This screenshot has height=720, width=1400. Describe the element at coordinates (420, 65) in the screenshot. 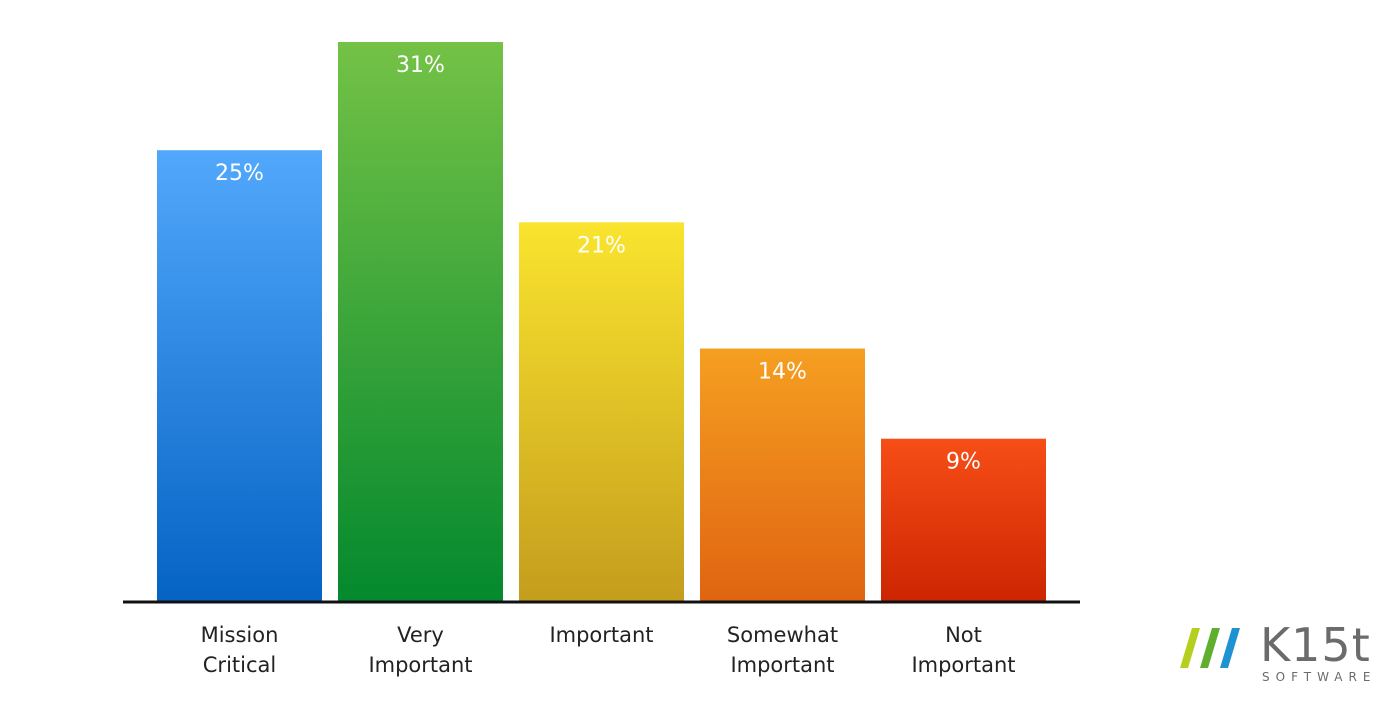

I see `bar-value-label: 31%` at that location.